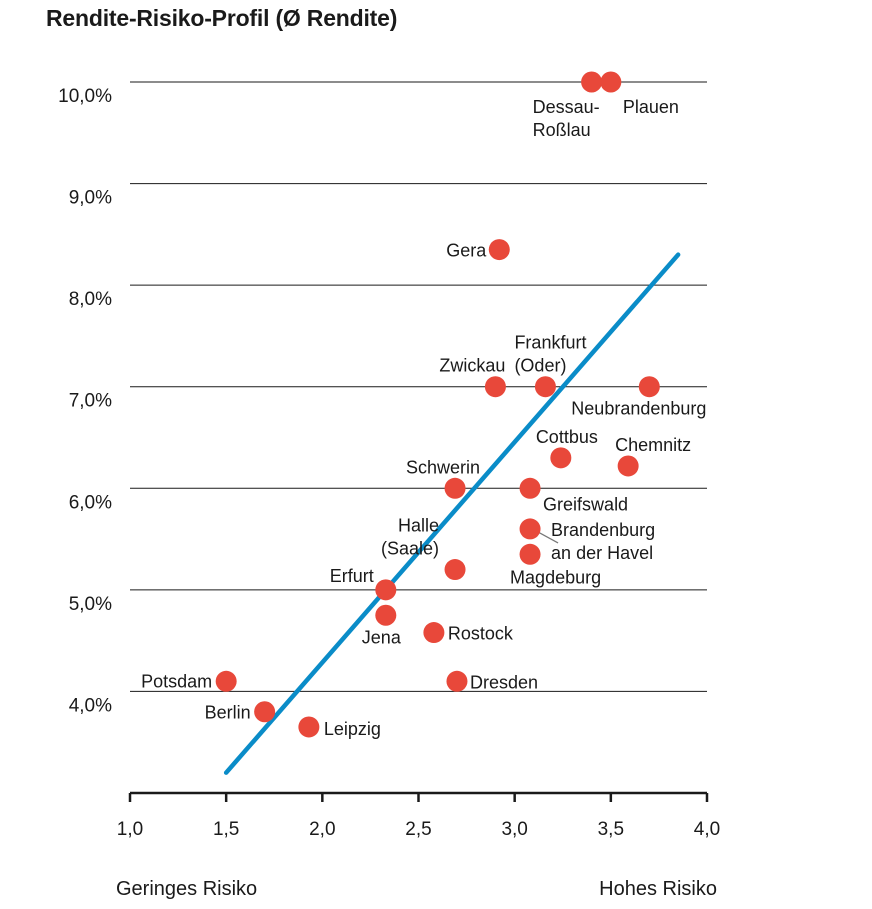  What do you see at coordinates (504, 682) in the screenshot?
I see `point-label: Dresden` at bounding box center [504, 682].